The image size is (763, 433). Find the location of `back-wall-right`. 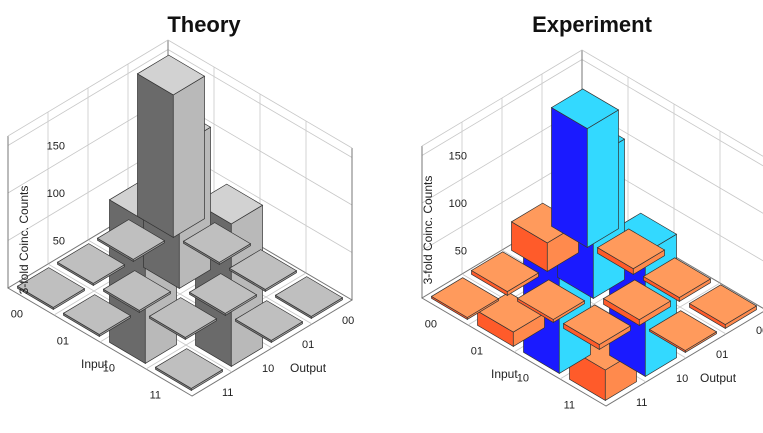

back-wall-right is located at coordinates (672, 179).